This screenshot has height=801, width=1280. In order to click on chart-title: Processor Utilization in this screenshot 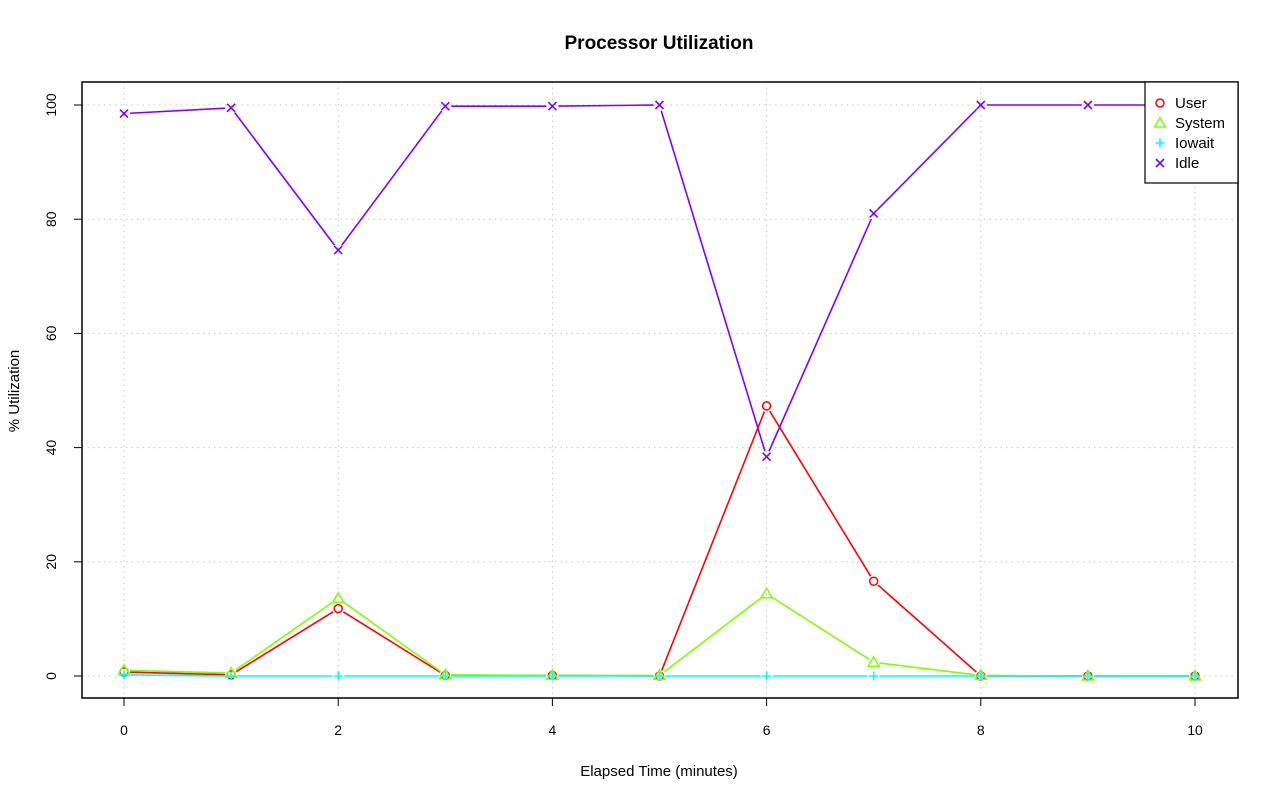, I will do `click(659, 43)`.